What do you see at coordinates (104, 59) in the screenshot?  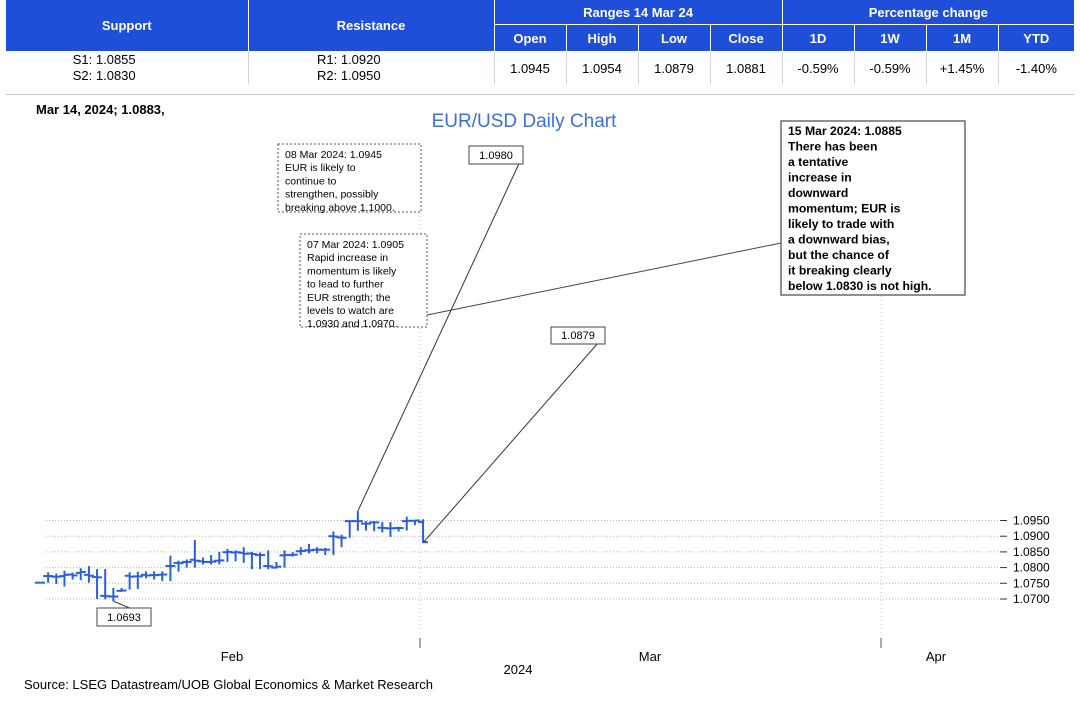 I see `support-s1: S1: 1.0855` at bounding box center [104, 59].